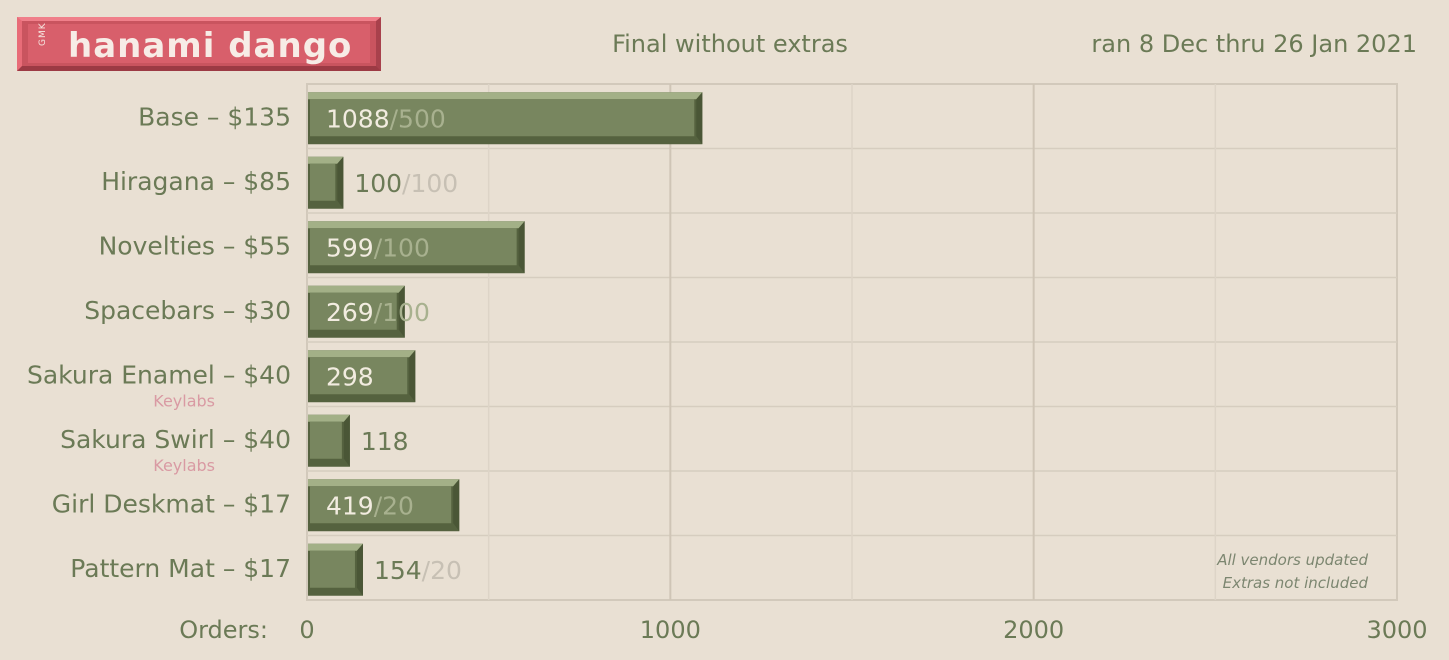 The height and width of the screenshot is (660, 1449). I want to click on chart-subtitle: Final without extras, so click(730, 44).